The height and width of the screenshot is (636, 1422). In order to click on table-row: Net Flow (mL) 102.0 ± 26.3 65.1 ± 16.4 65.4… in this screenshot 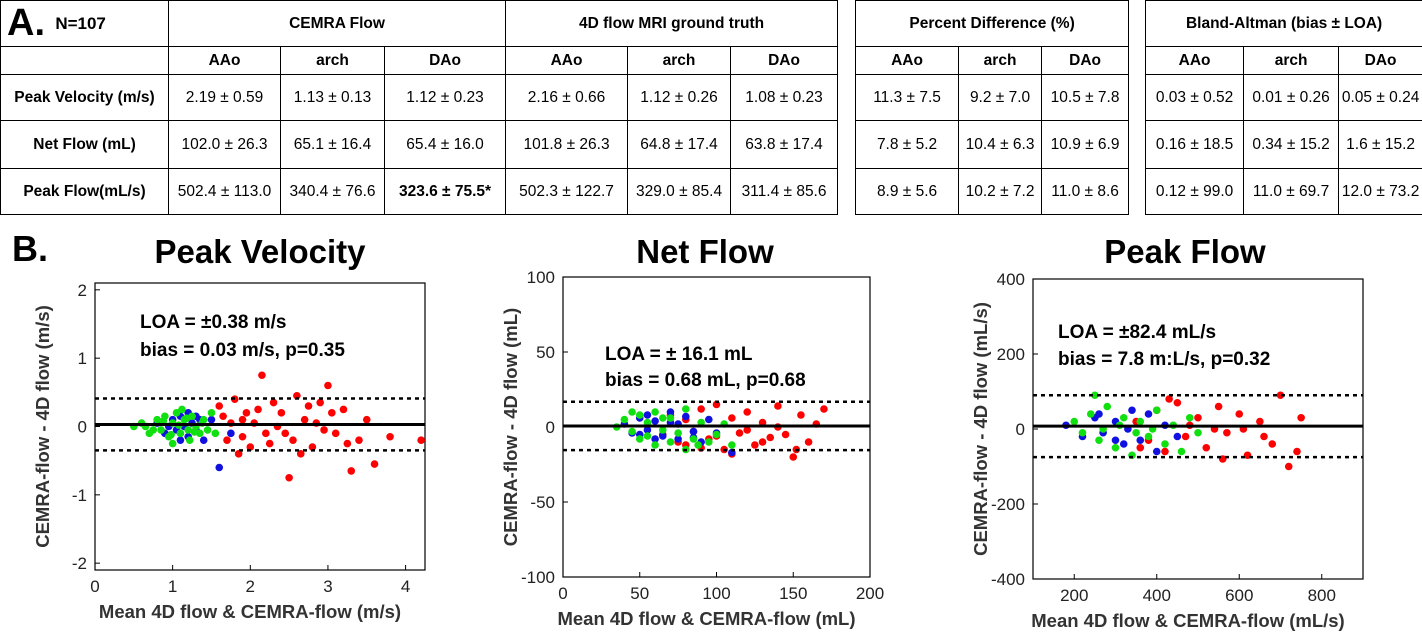, I will do `click(711, 144)`.